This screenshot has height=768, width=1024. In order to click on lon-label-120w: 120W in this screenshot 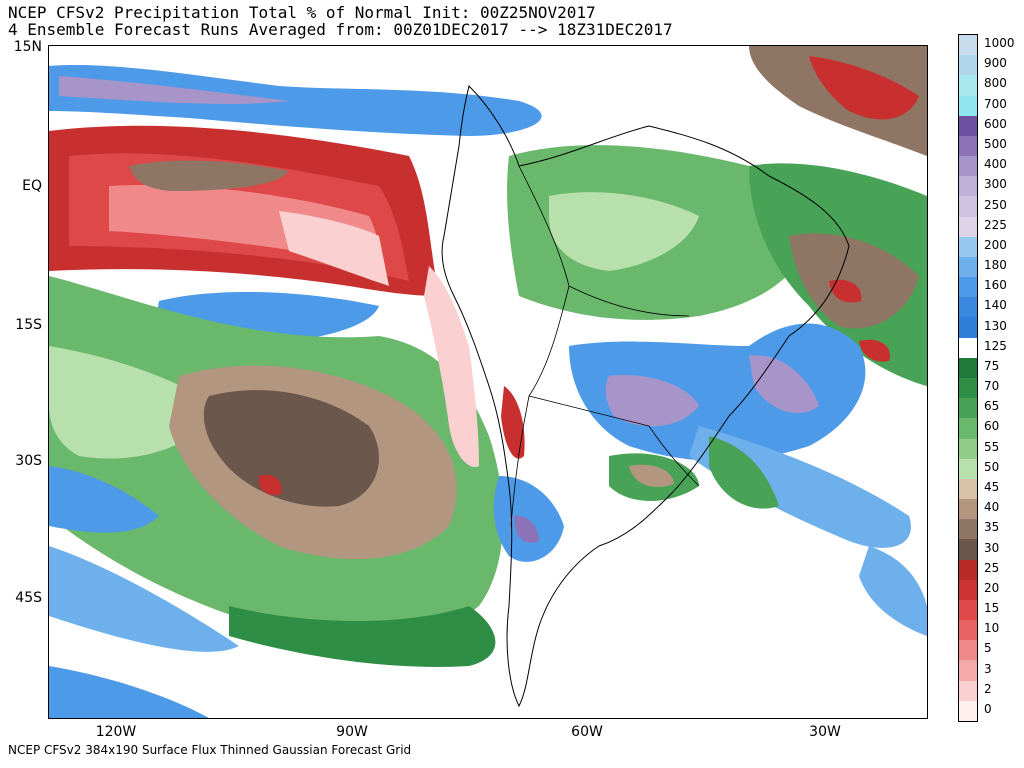, I will do `click(116, 732)`.